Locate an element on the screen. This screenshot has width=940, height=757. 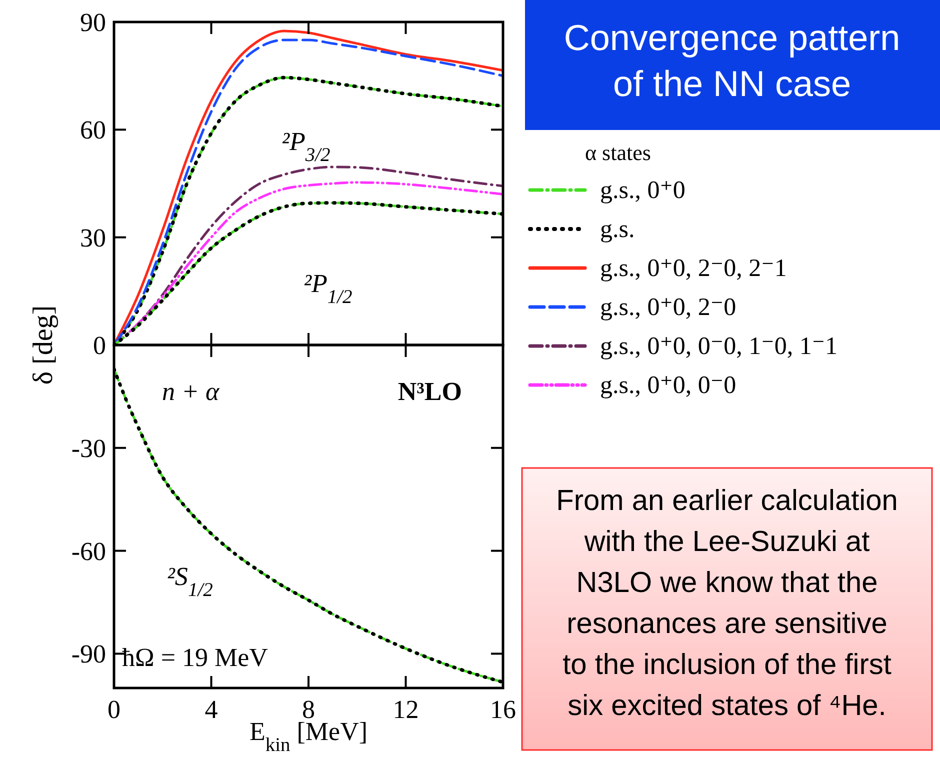
y-axis-title: δ [deg] is located at coordinates (43, 345).